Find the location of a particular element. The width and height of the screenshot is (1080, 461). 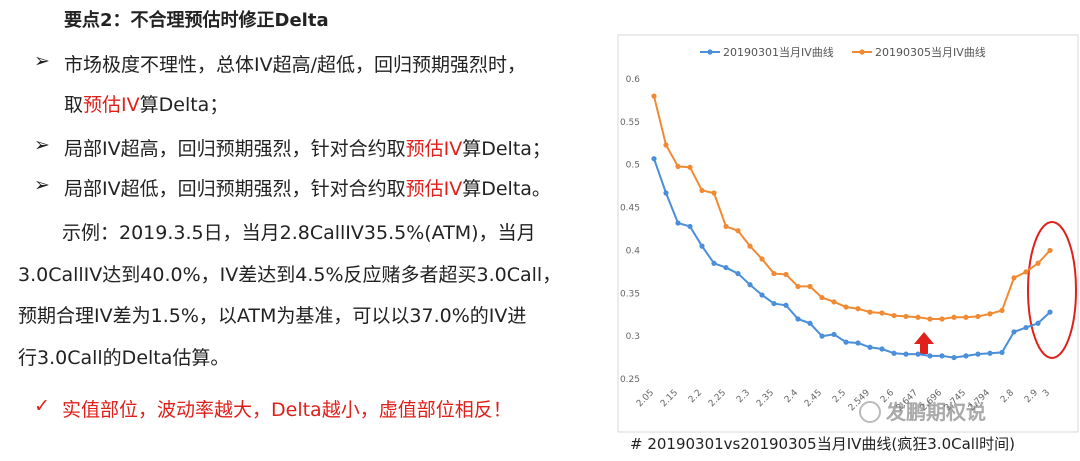

bullet-line: 市场极度不理性，总体IV超高/超低，回归预期强烈时， is located at coordinates (295, 63).